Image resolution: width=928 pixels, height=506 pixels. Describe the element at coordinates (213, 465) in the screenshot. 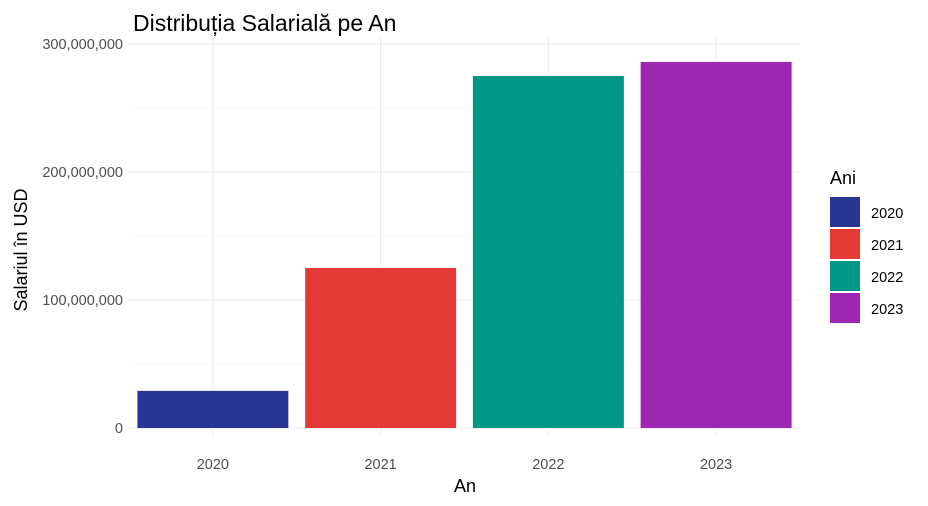

I see `x-tick-label: 2020` at that location.